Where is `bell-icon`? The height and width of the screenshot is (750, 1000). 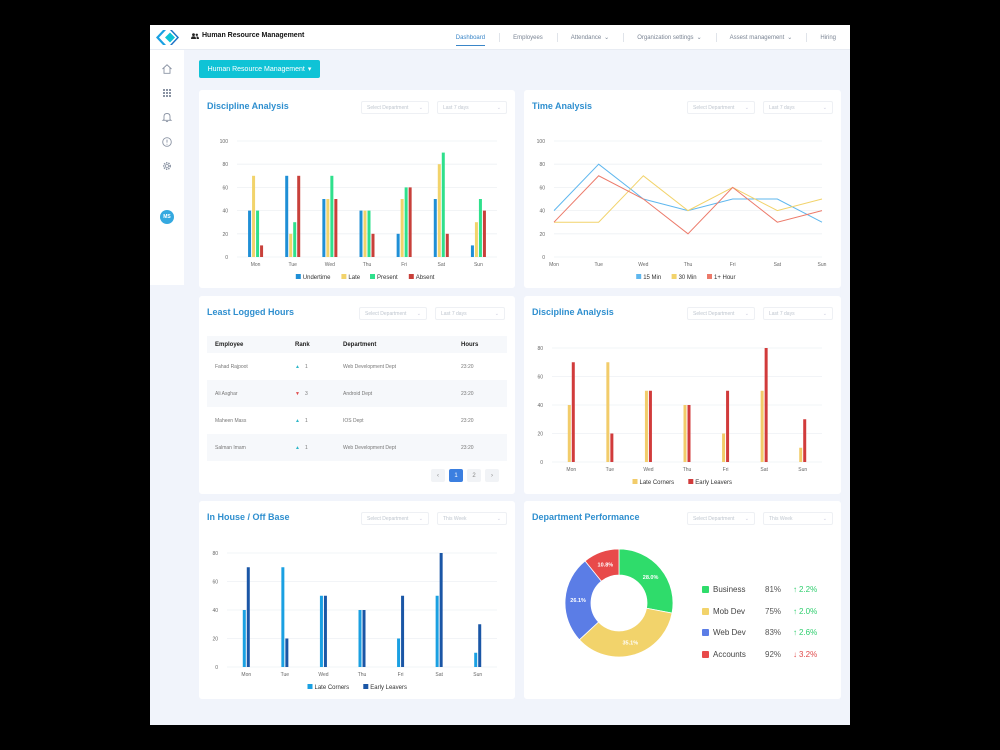 bell-icon is located at coordinates (167, 117).